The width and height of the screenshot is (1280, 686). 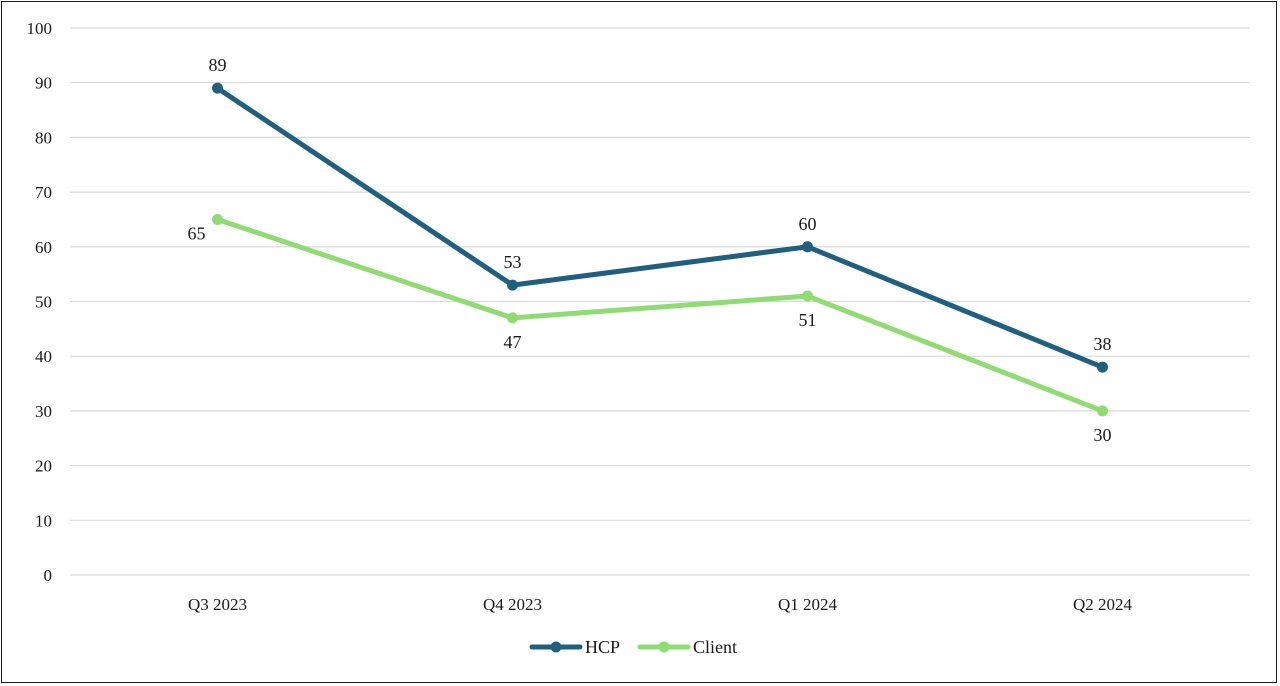 What do you see at coordinates (808, 224) in the screenshot?
I see `data-label-hcp: 60` at bounding box center [808, 224].